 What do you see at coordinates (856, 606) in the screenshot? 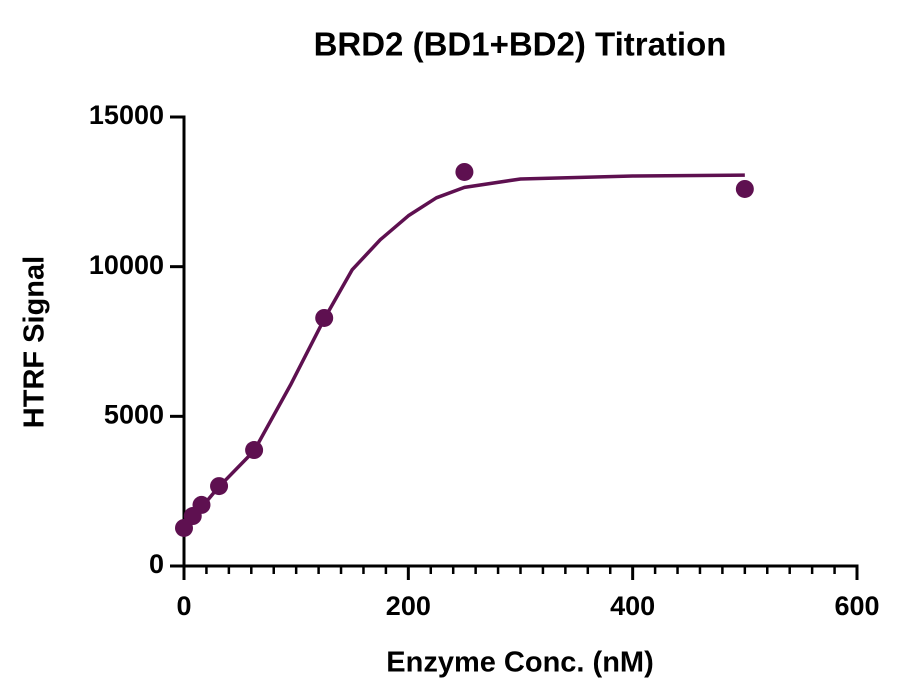
I see `x-tick-label: 600` at bounding box center [856, 606].